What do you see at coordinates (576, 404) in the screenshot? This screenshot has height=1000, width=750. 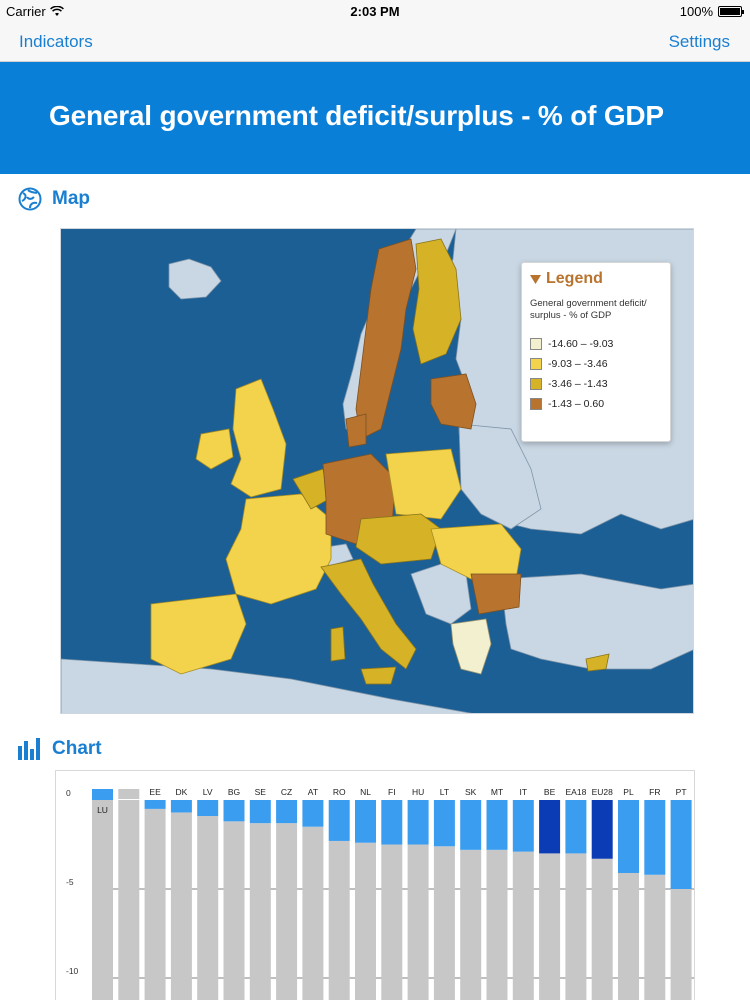 I see `legend-label: -1.43 – 0.60` at bounding box center [576, 404].